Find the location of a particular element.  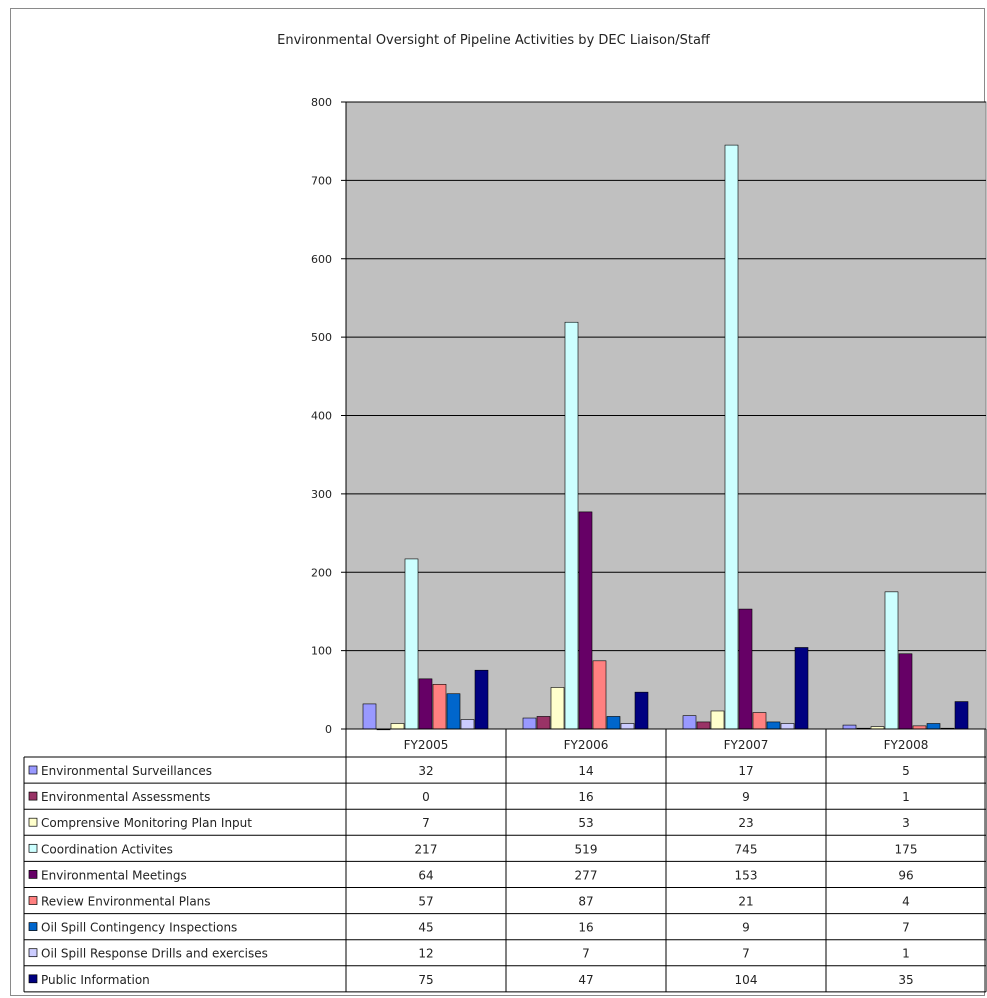

series-name: Oil Spill Contingency Inspections is located at coordinates (139, 928).